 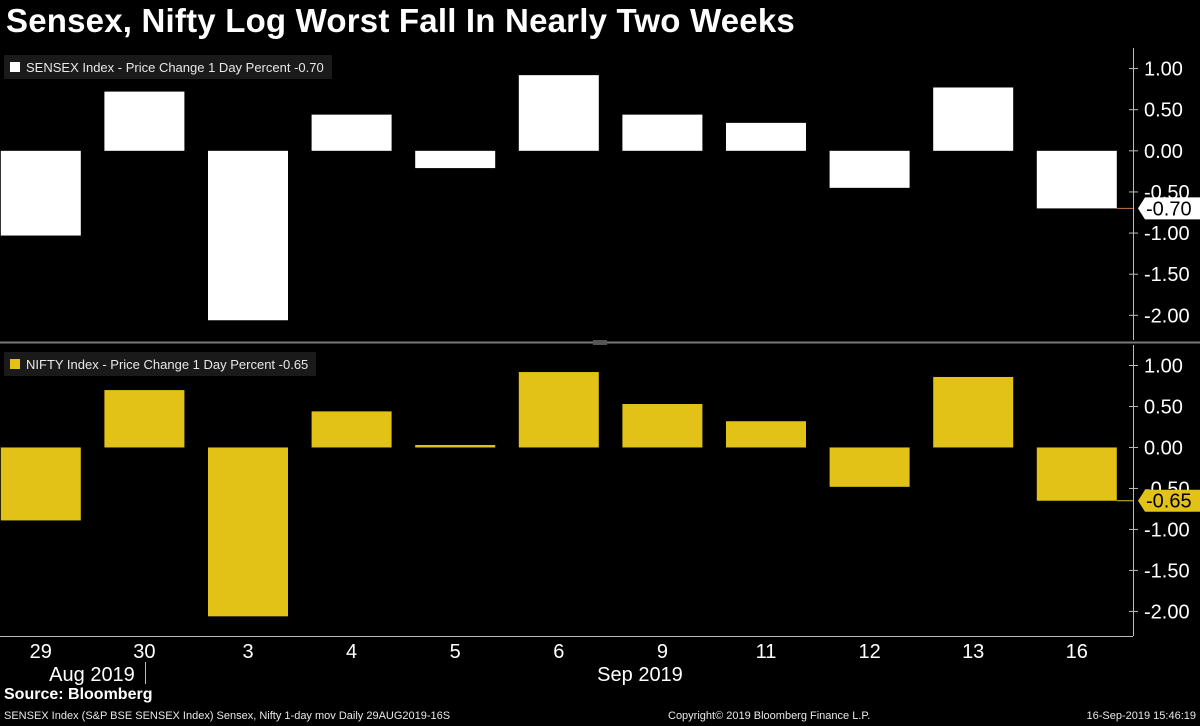 I want to click on y-tick-label-sensex: -1.50, so click(x=1167, y=275).